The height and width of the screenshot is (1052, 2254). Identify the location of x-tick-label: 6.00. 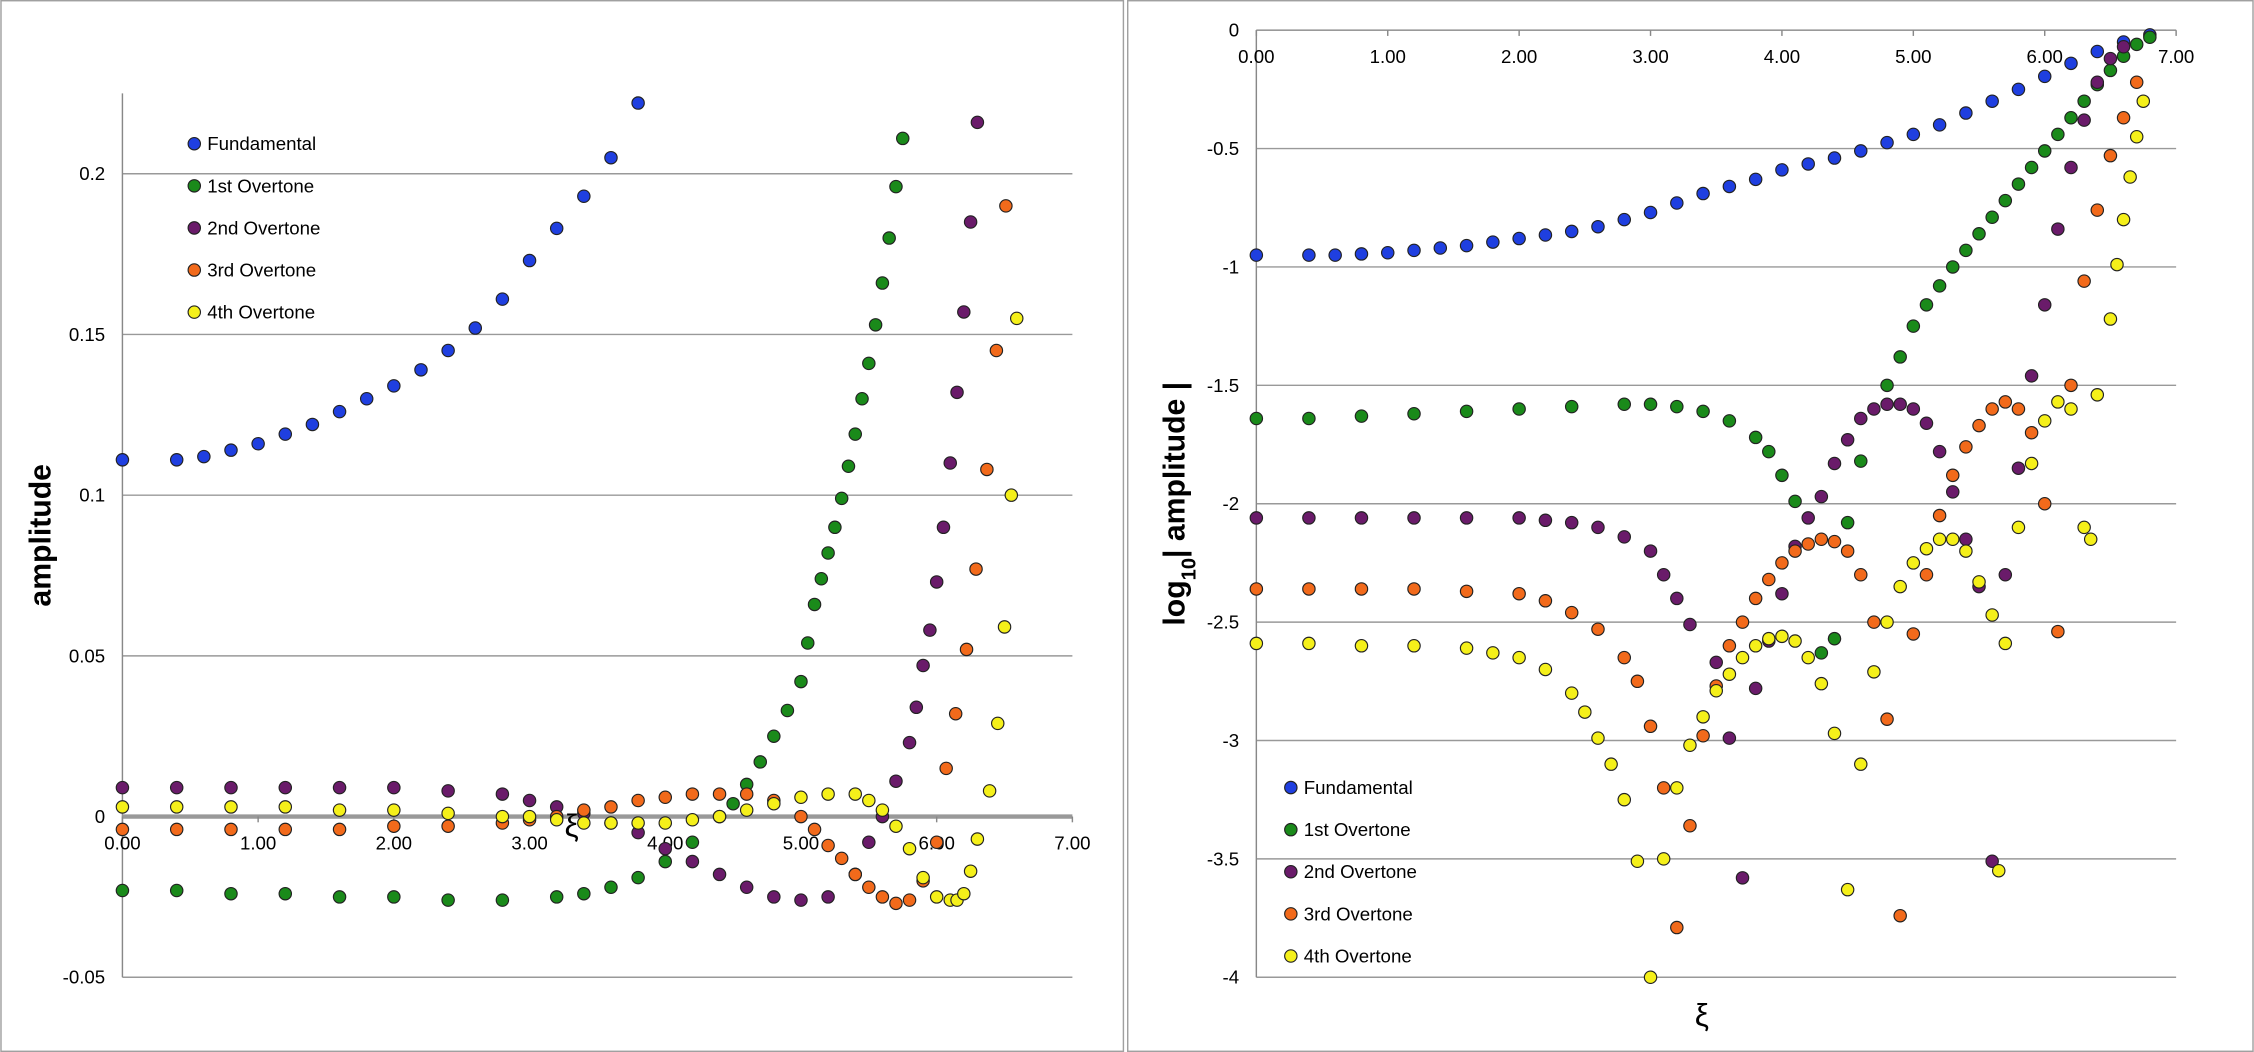
(2045, 56).